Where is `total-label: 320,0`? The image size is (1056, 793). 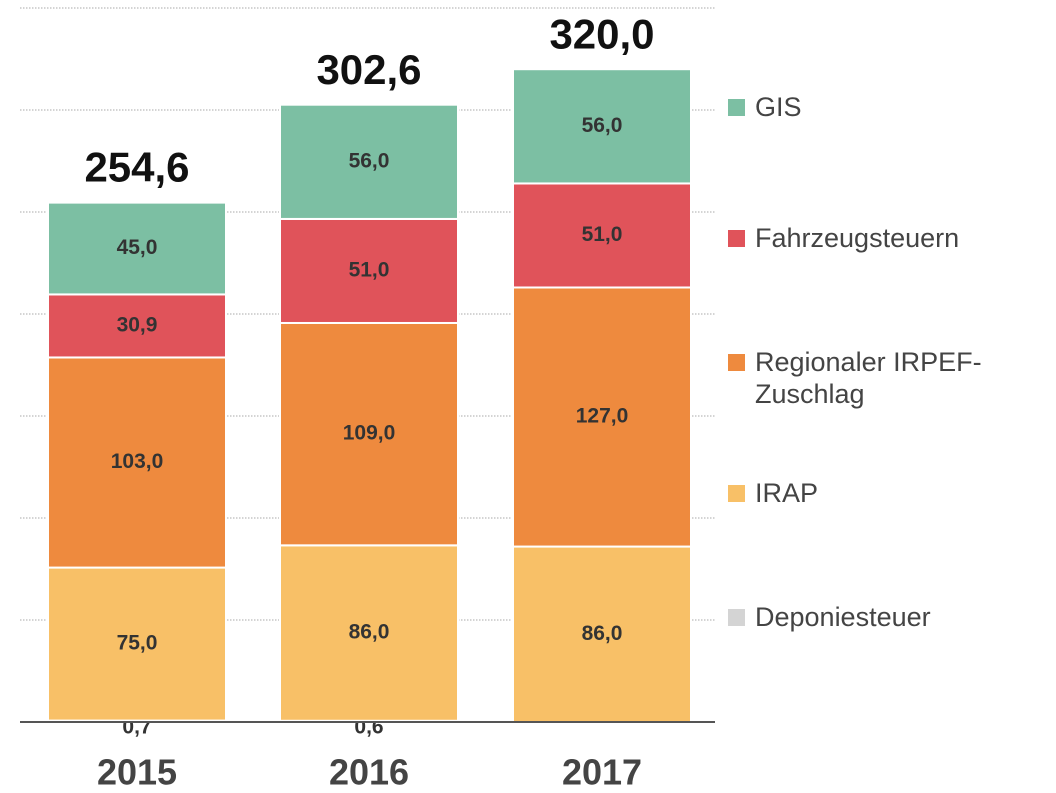 total-label: 320,0 is located at coordinates (601, 33).